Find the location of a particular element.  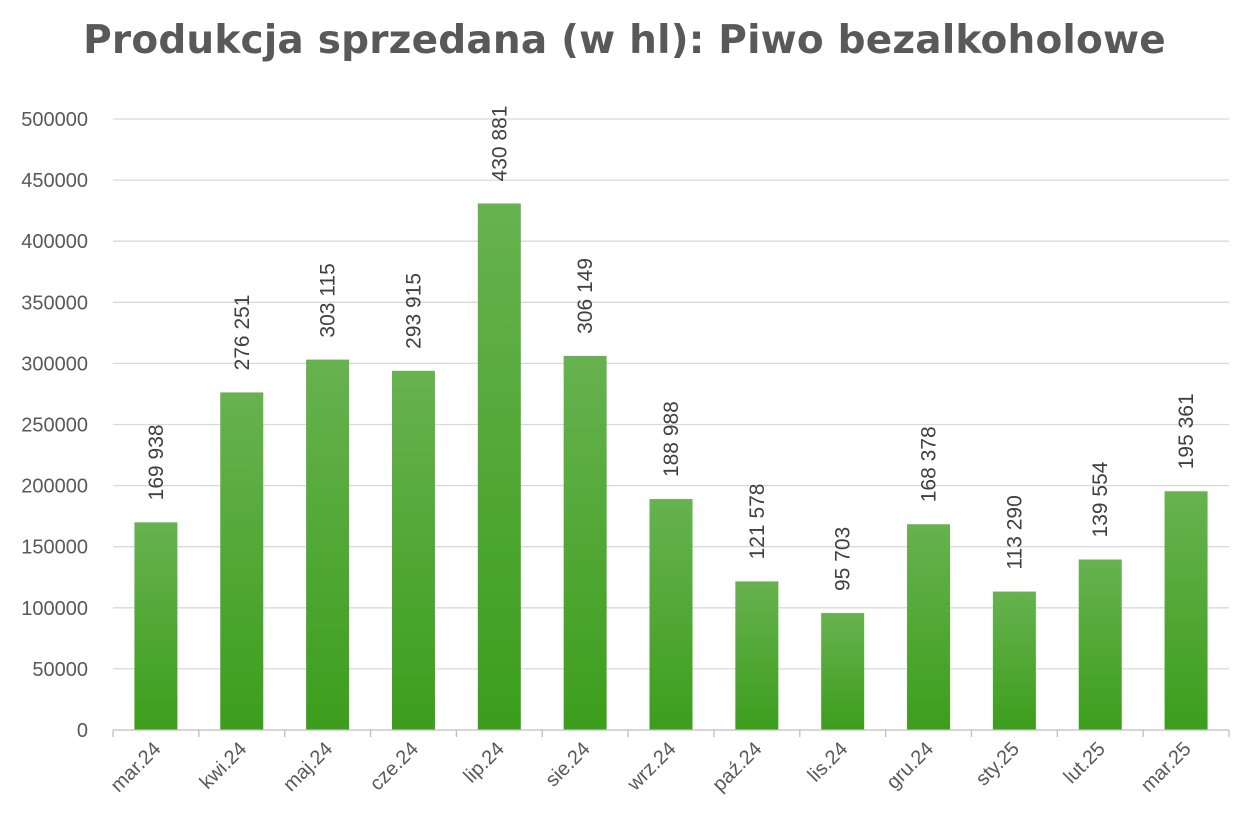

bar-maj.24 is located at coordinates (328, 544).